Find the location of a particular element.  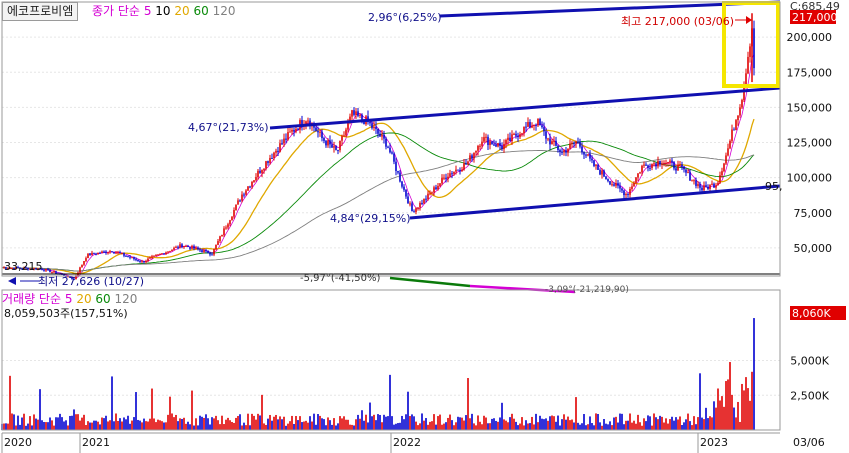

stock-name: 에코프로비엠 is located at coordinates (40, 11).